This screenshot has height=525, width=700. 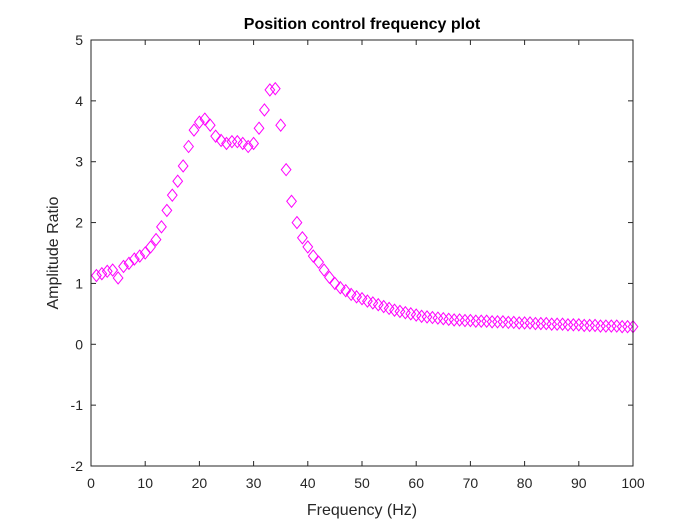 What do you see at coordinates (362, 510) in the screenshot?
I see `x-axis-label: Frequency (Hz)` at bounding box center [362, 510].